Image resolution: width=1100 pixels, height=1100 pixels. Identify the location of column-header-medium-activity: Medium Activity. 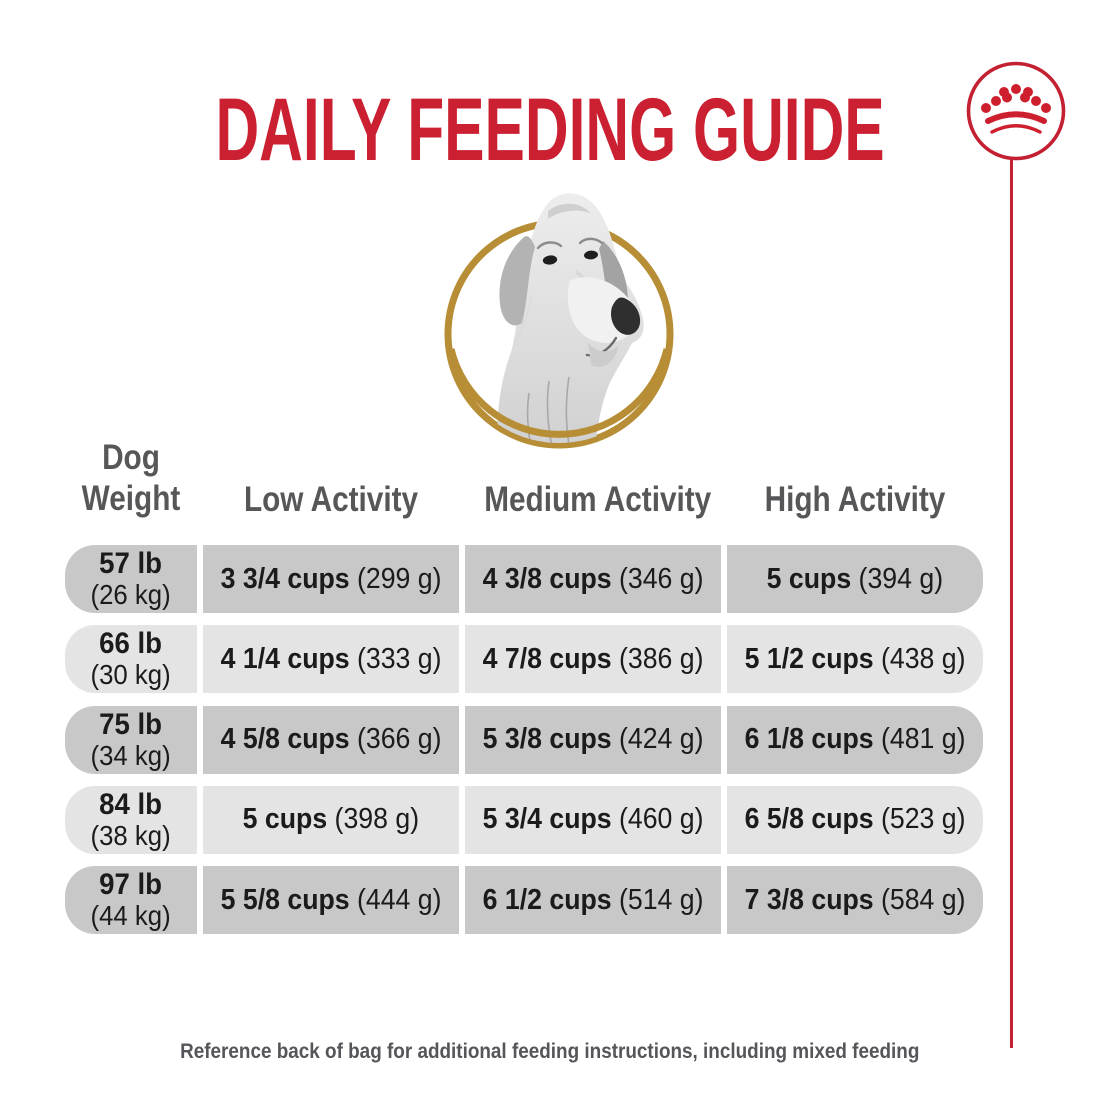
(598, 499).